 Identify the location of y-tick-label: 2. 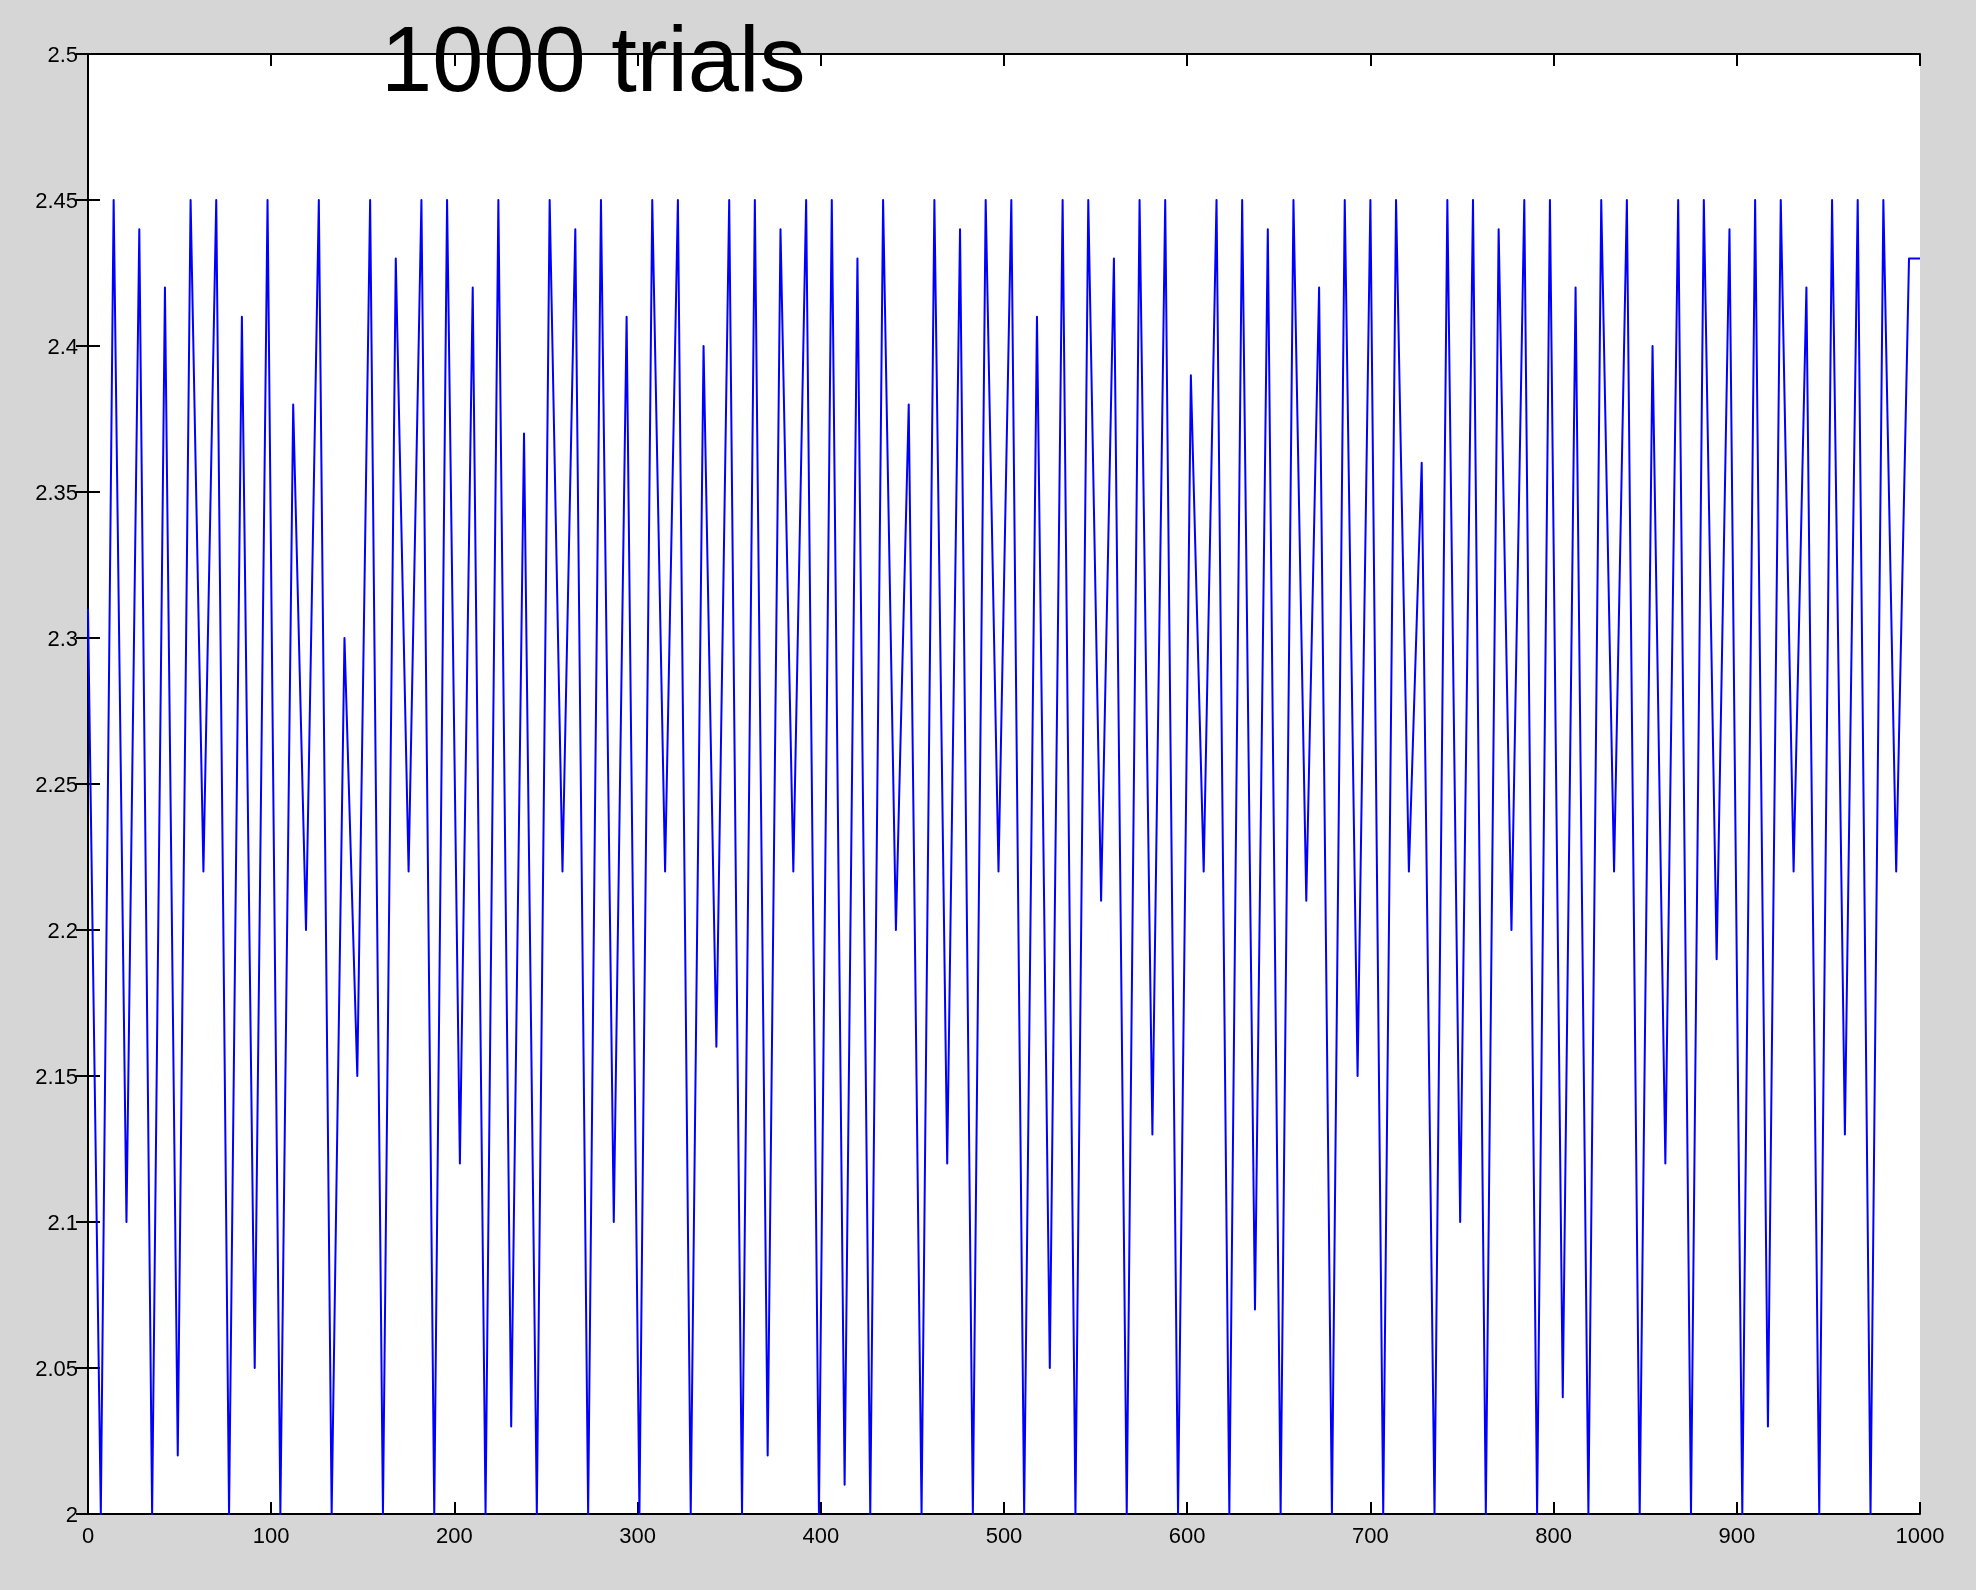
(71, 1514).